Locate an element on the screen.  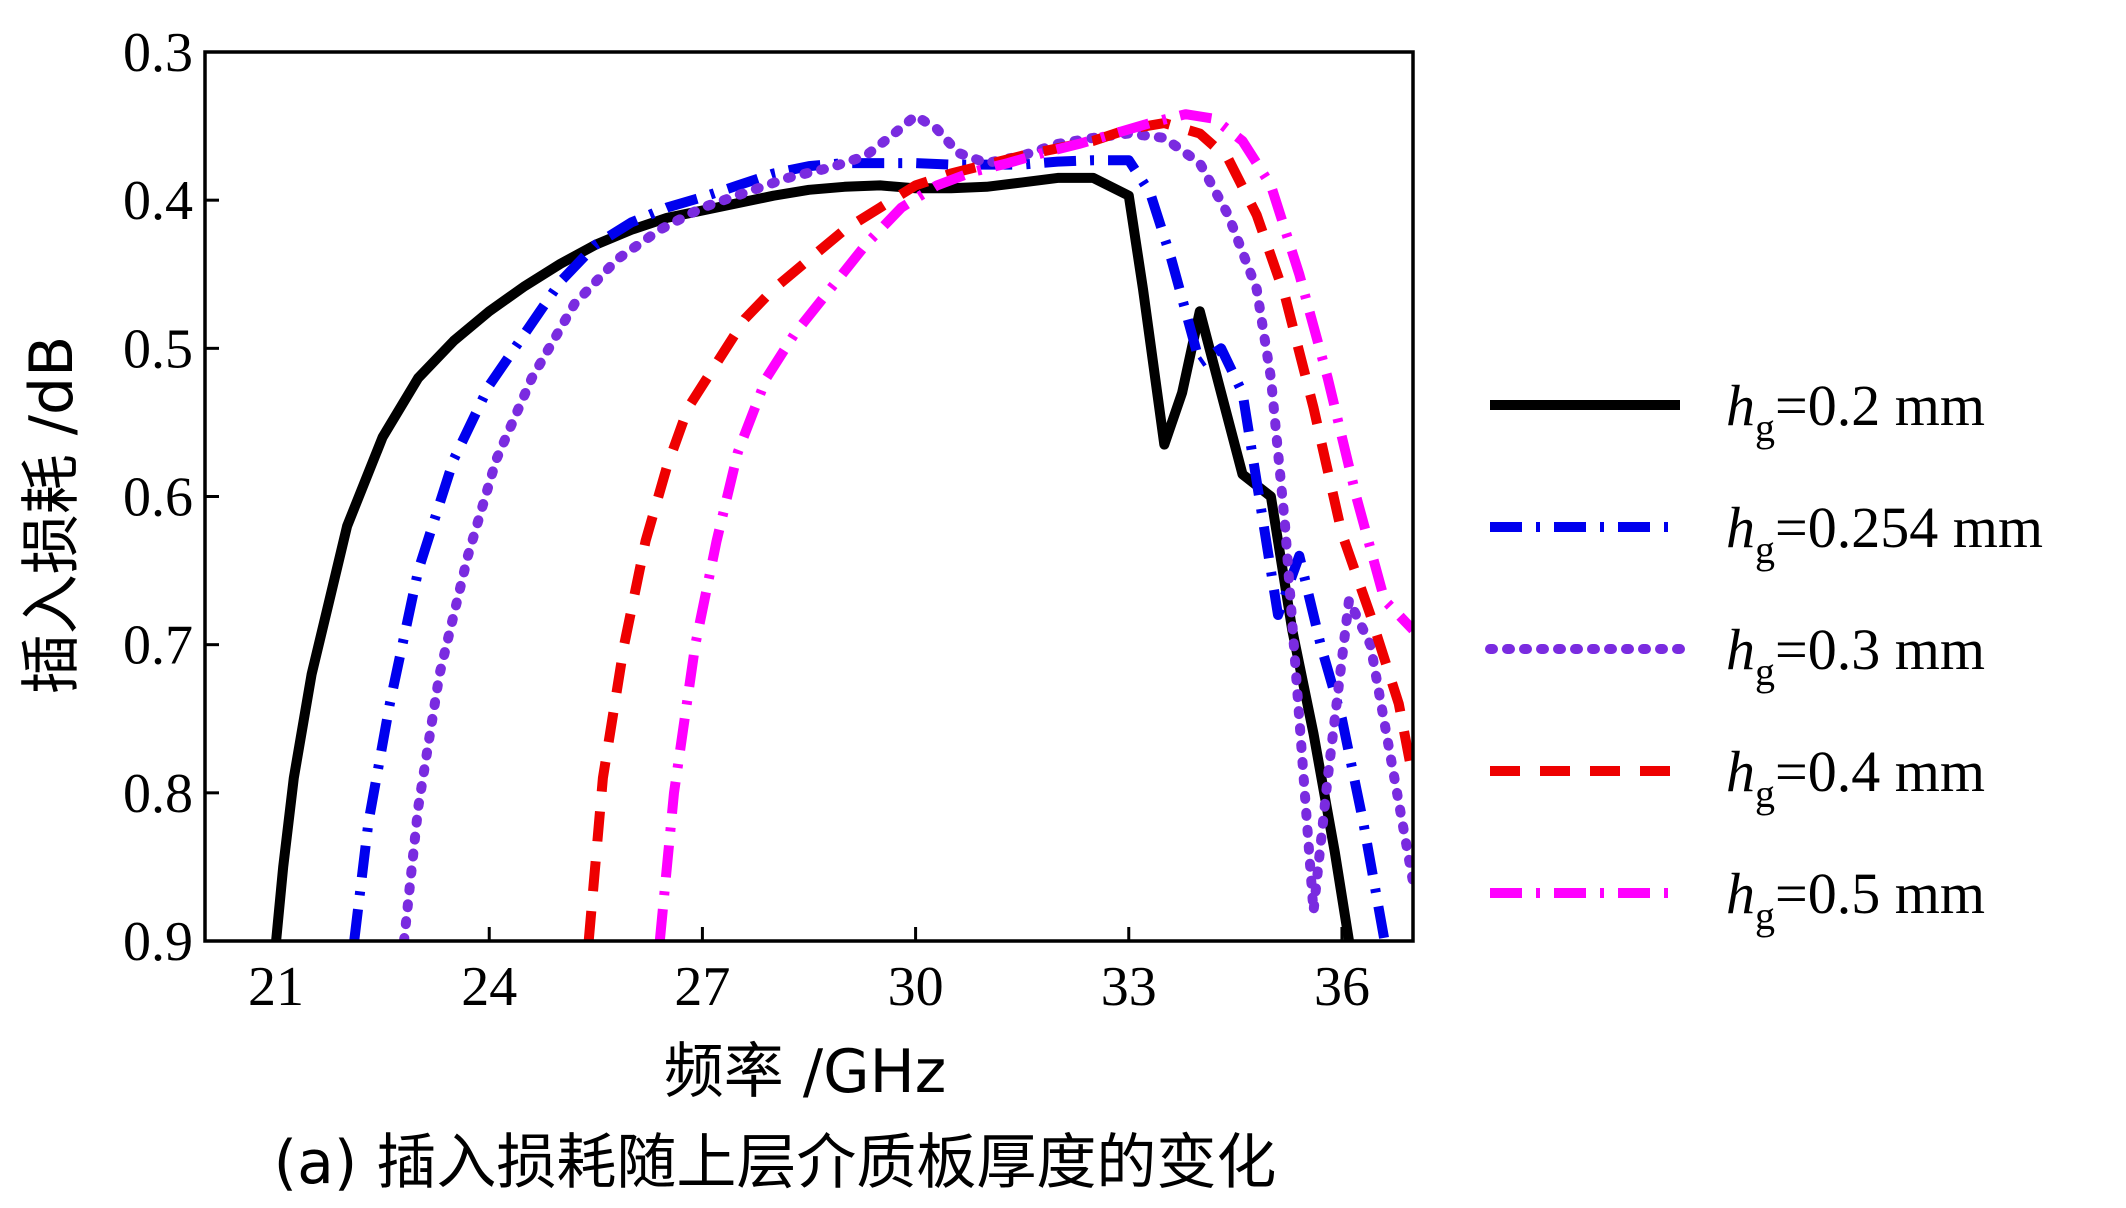
legend-label-0: hg=0.2 mm is located at coordinates (1855, 411).